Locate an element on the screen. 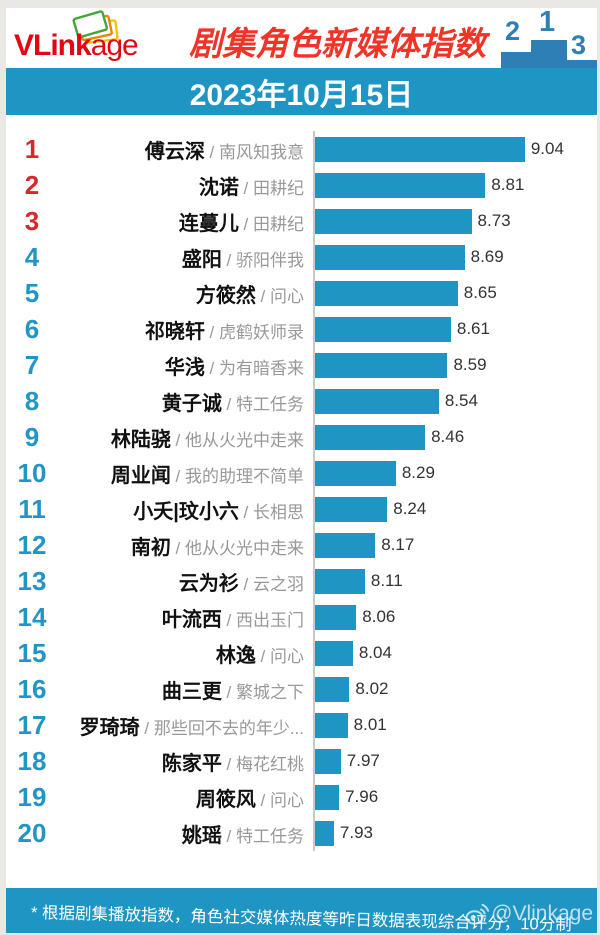 Image resolution: width=600 pixels, height=935 pixels. entry-name: 姚瑶 / 特工任务 is located at coordinates (185, 833).